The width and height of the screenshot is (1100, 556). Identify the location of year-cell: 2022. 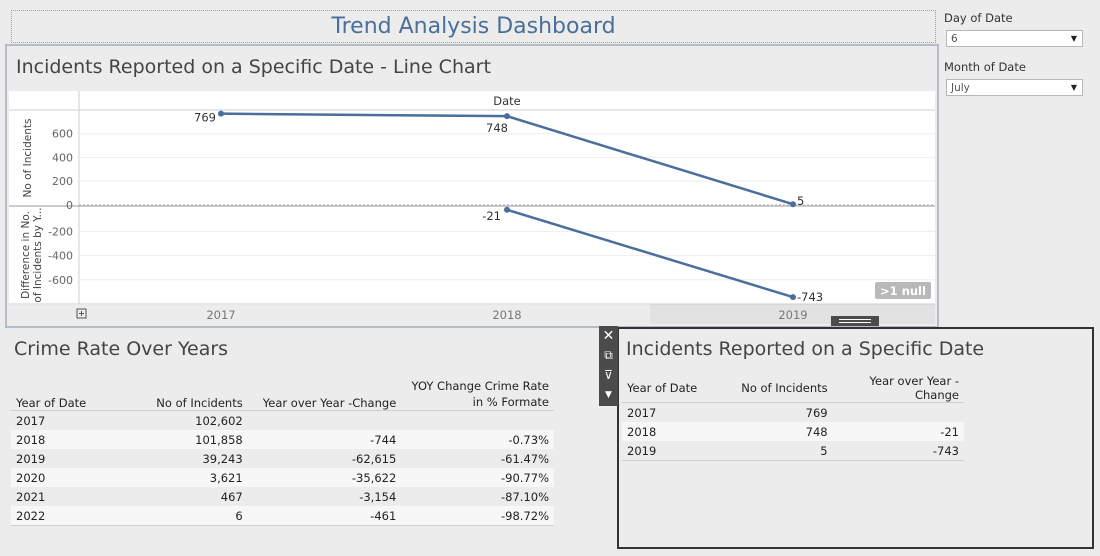
(67, 516).